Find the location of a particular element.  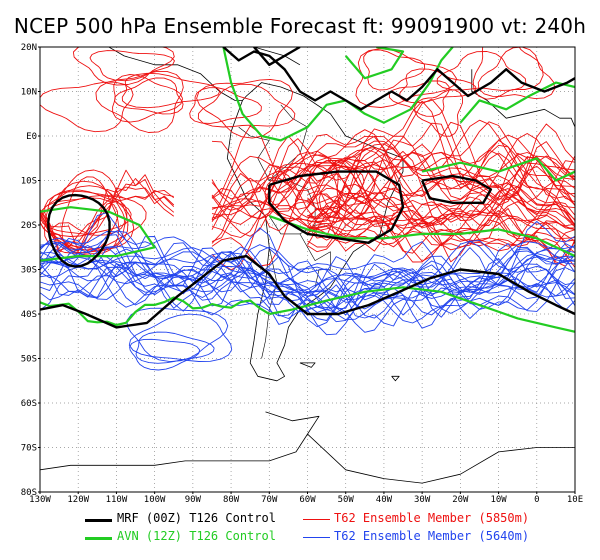

lat-tick-label: 40S is located at coordinates (29, 315).